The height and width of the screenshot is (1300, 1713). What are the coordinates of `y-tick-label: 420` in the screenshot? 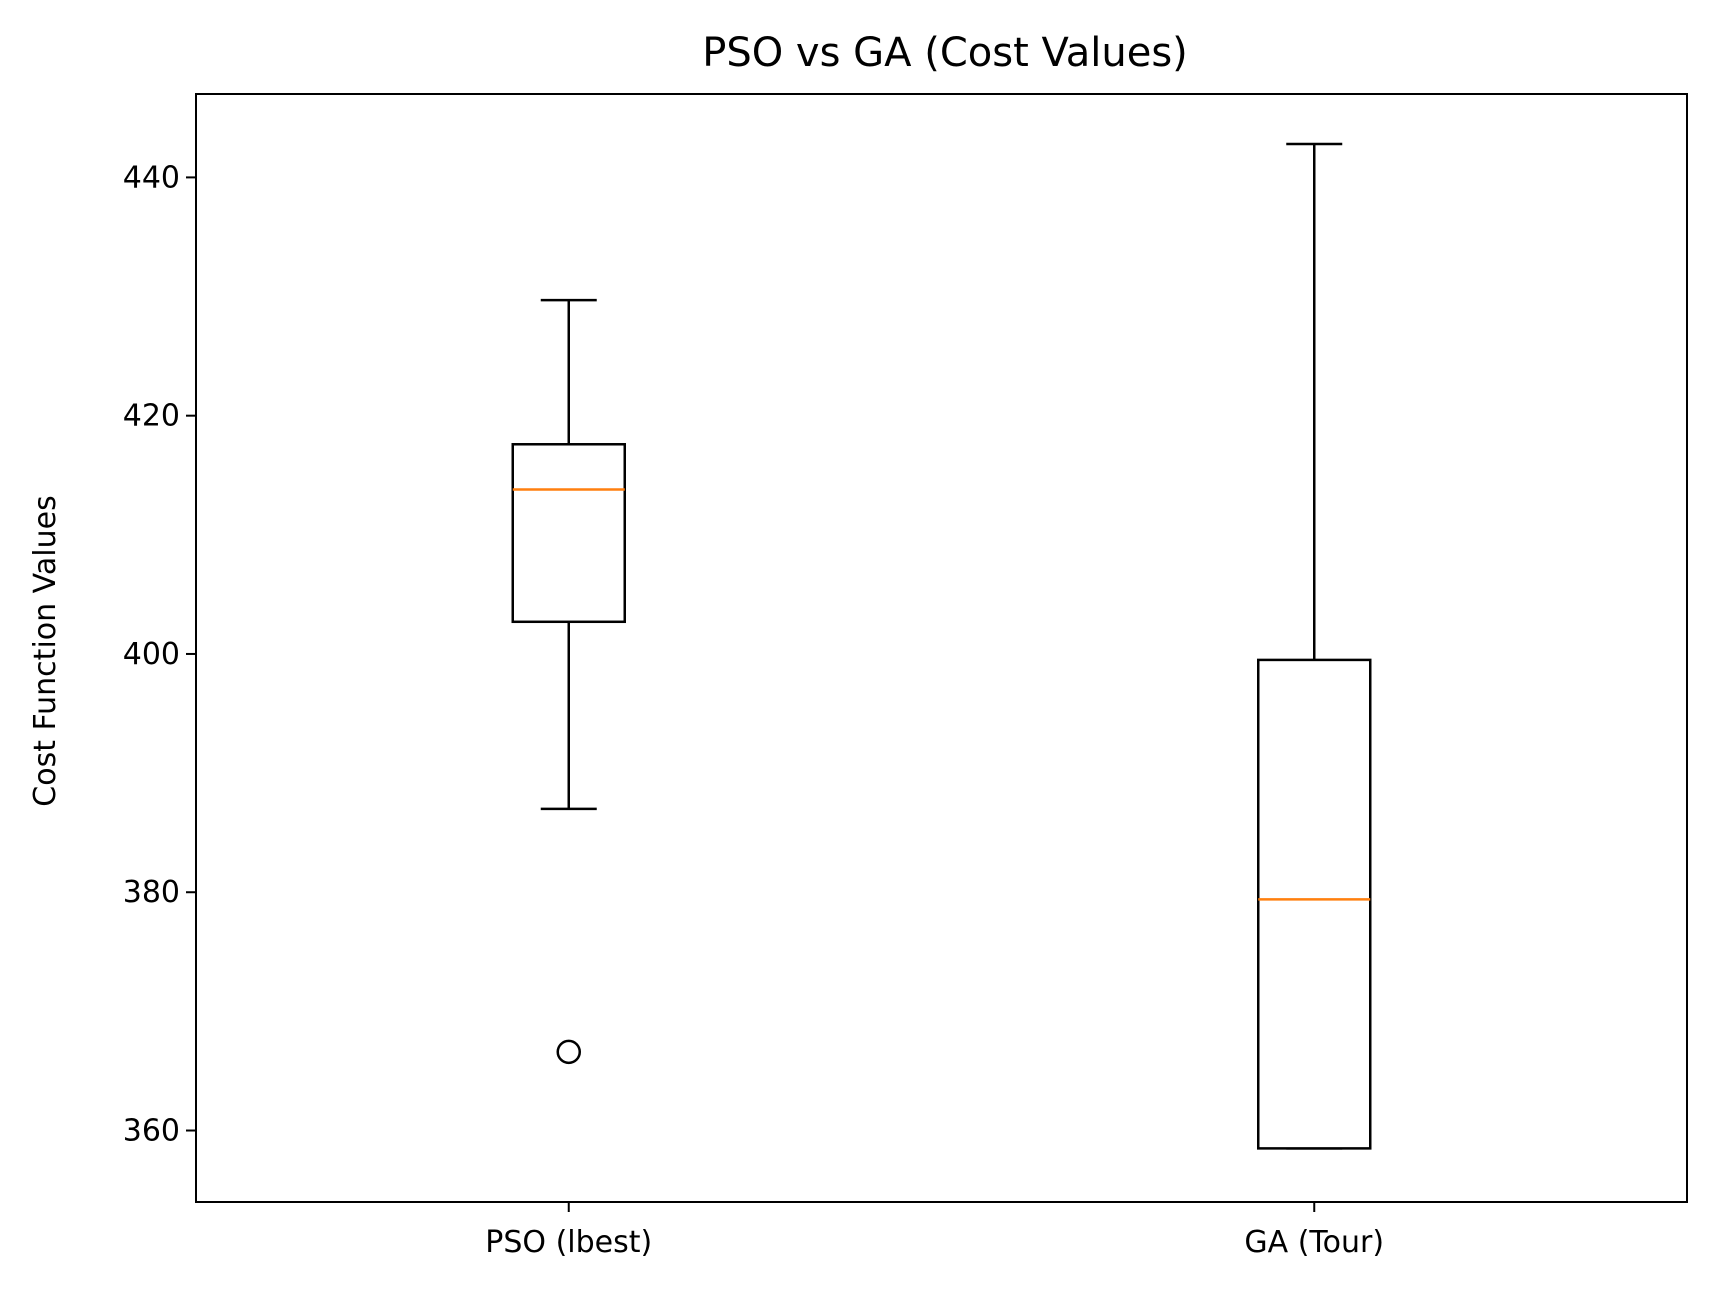 It's located at (151, 416).